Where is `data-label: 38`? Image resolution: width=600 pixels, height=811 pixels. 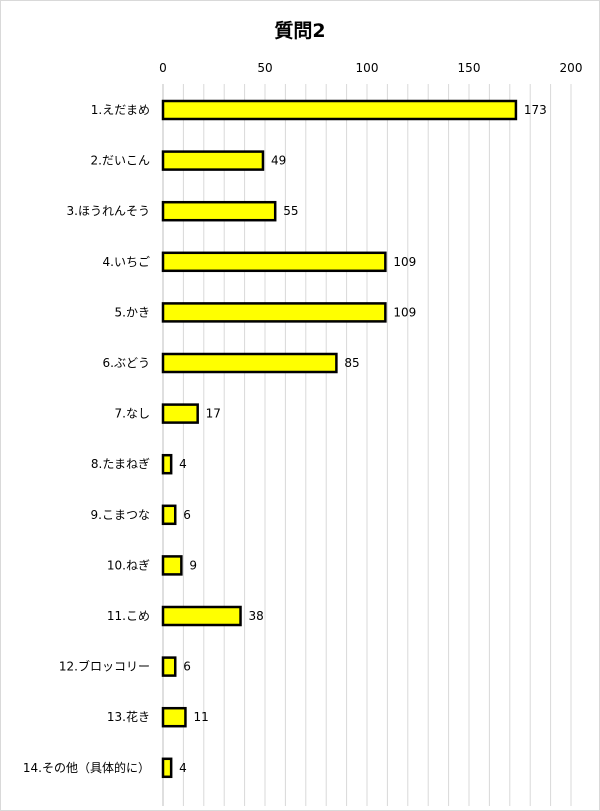
data-label: 38 is located at coordinates (256, 616).